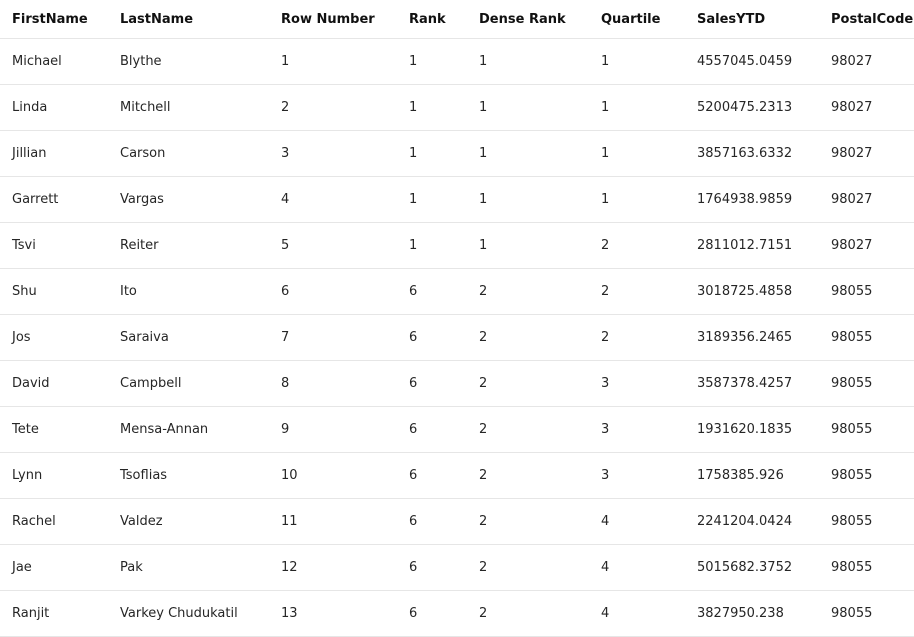  Describe the element at coordinates (188, 383) in the screenshot. I see `lastname-cell: Campbell` at that location.